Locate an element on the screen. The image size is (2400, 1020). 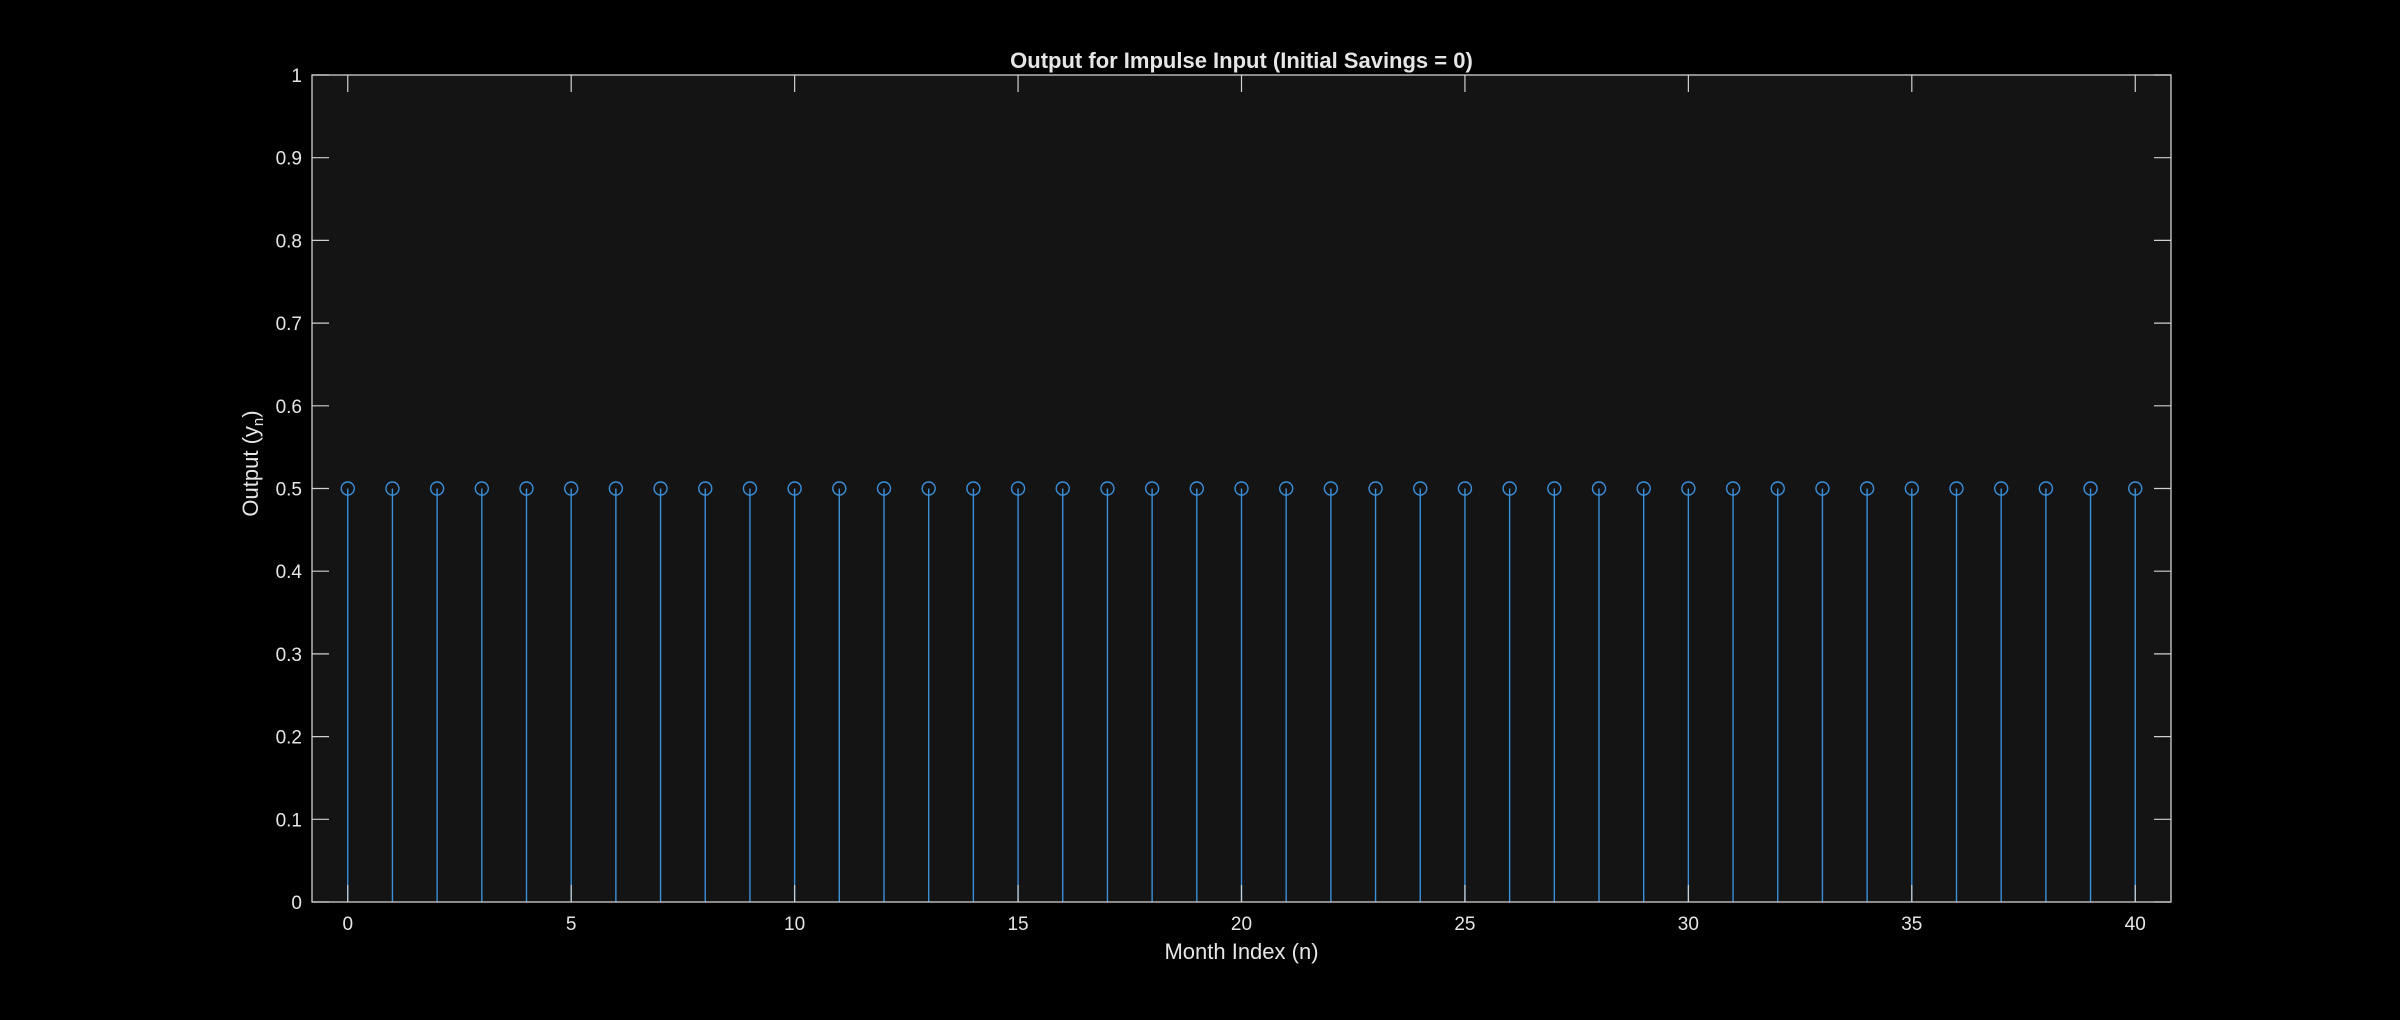
y-axis-label: Output (yn) is located at coordinates (252, 463).